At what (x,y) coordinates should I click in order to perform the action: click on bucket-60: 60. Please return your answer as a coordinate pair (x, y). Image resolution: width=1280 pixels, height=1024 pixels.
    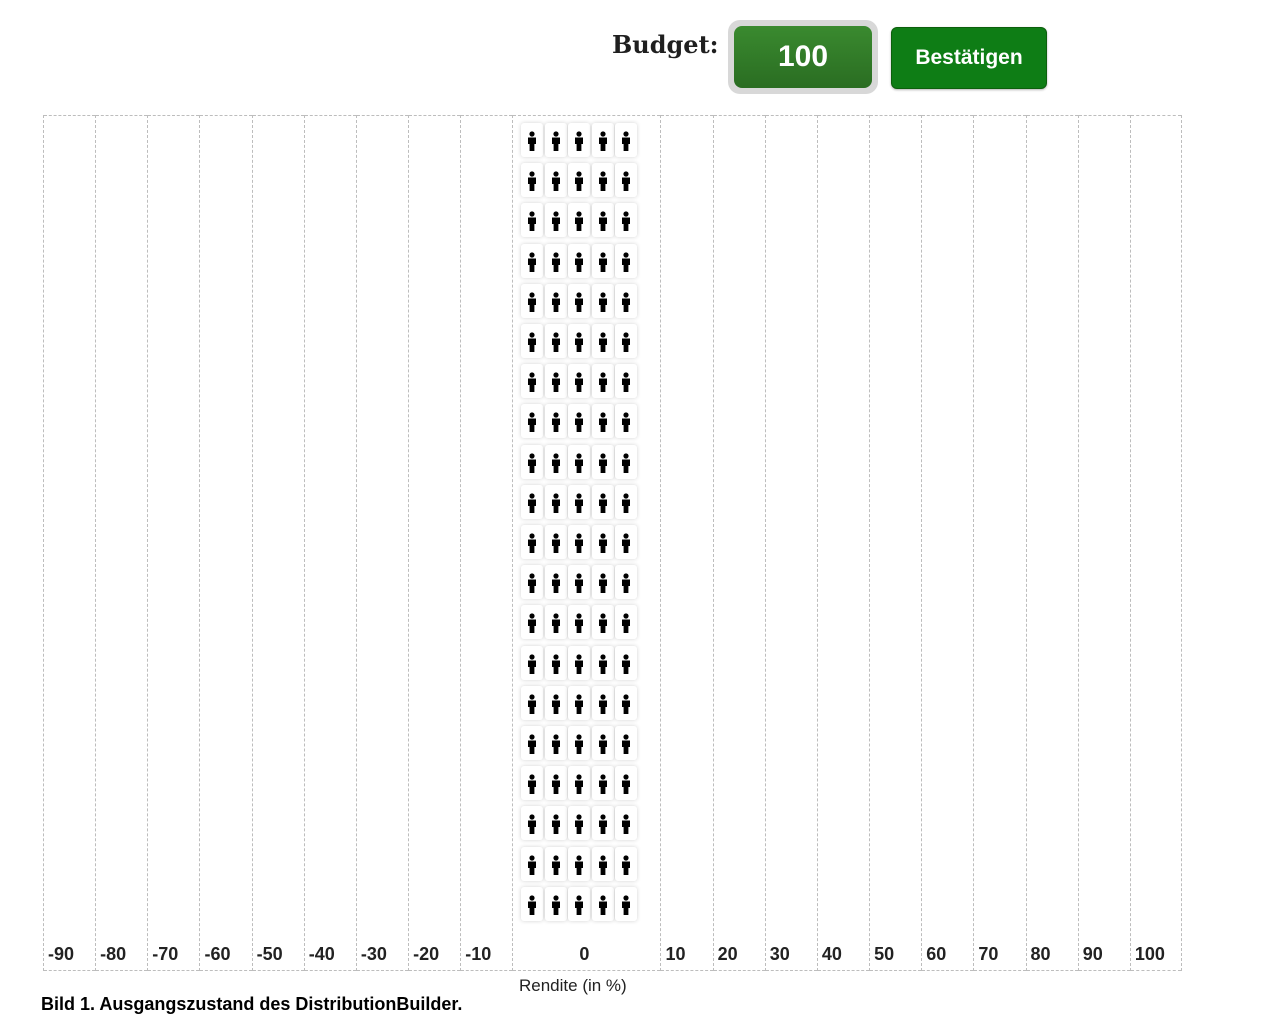
    Looking at the image, I should click on (947, 543).